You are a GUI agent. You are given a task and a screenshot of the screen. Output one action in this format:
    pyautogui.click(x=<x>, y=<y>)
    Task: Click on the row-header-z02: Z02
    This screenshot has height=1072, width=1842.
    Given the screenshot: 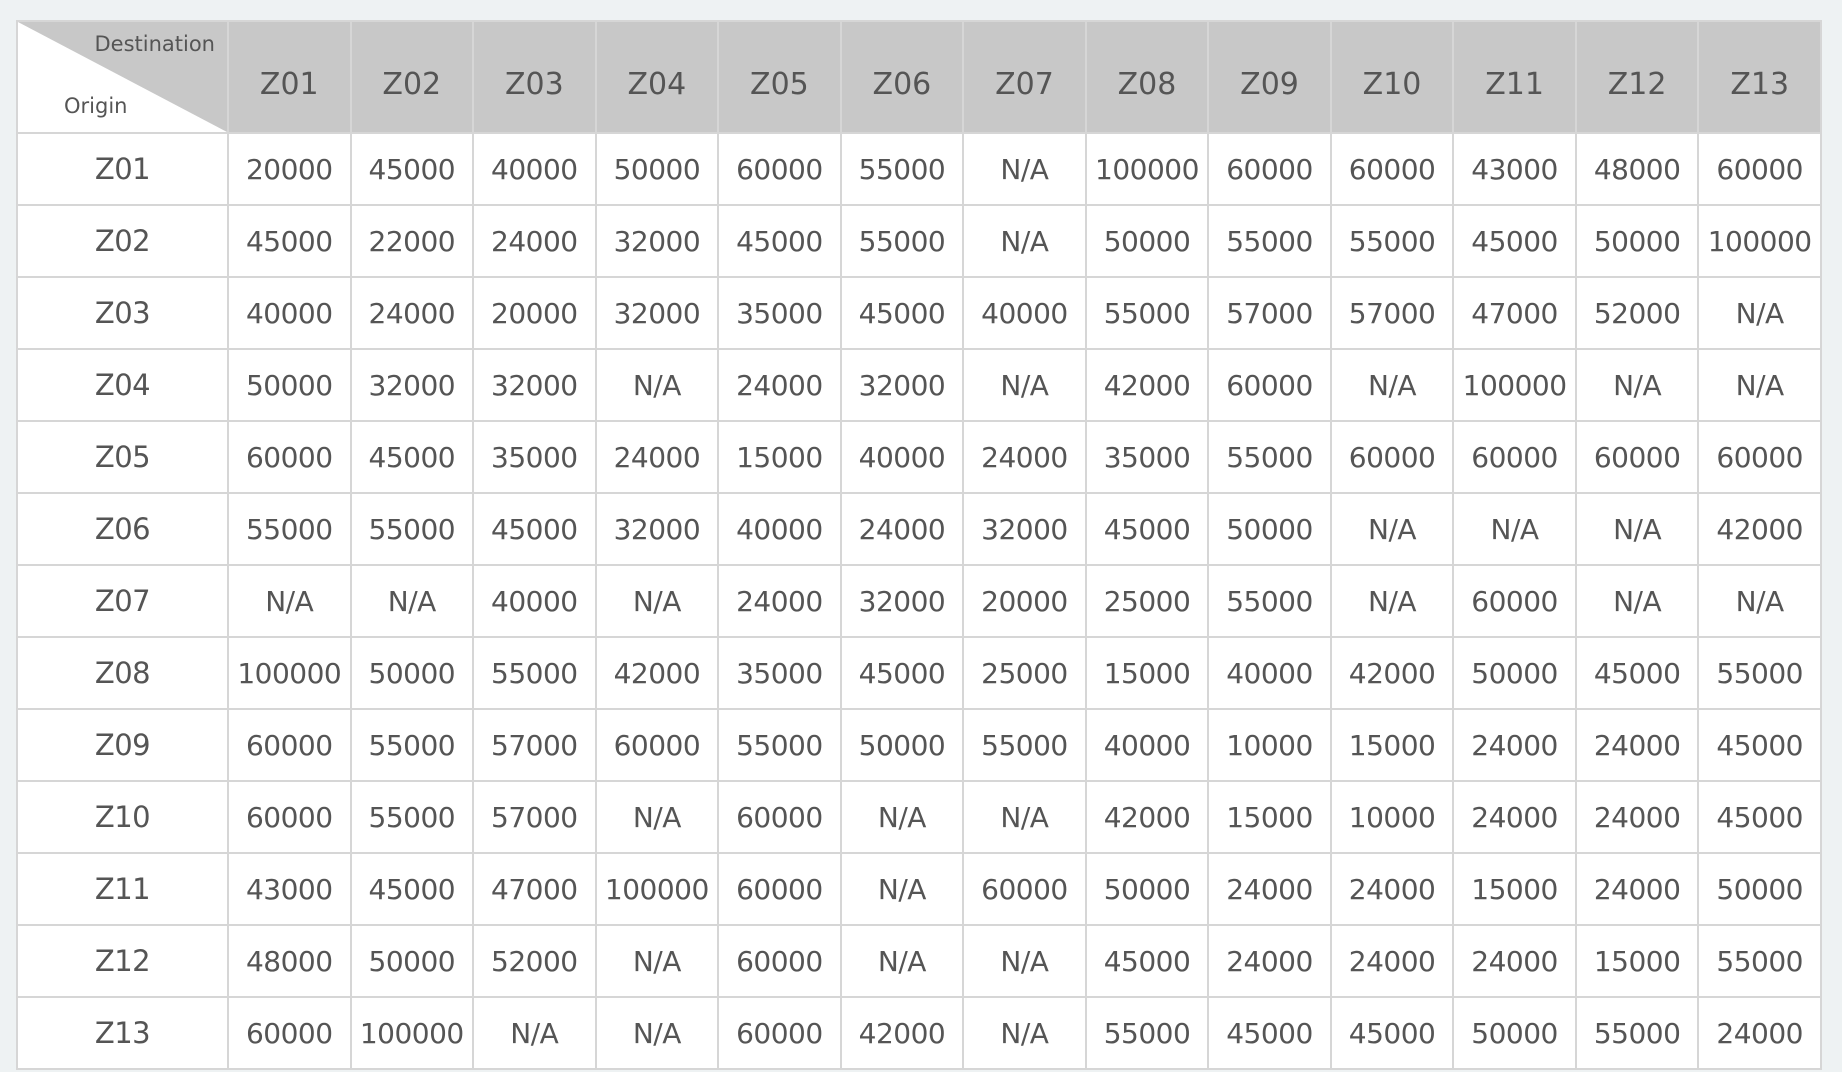 What is the action you would take?
    pyautogui.click(x=122, y=241)
    